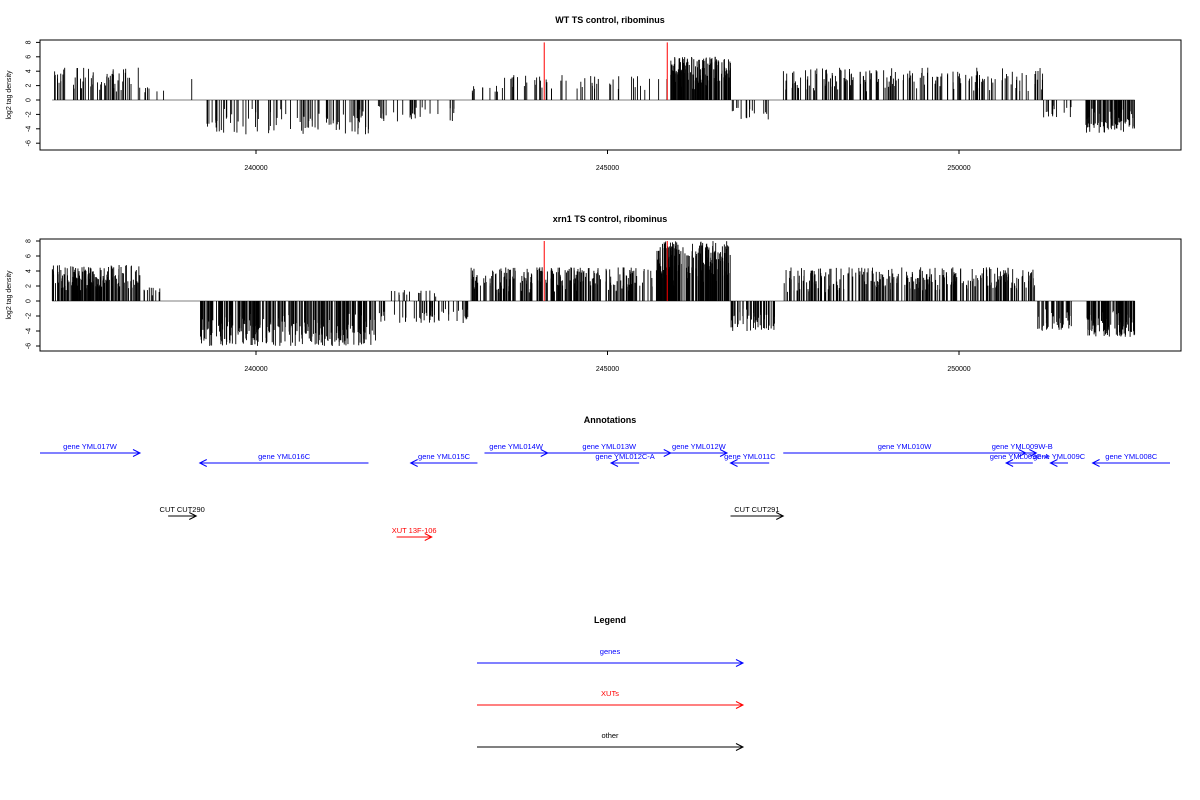 This screenshot has width=1200, height=800. I want to click on annotation-feature: gene YML012W, so click(699, 449).